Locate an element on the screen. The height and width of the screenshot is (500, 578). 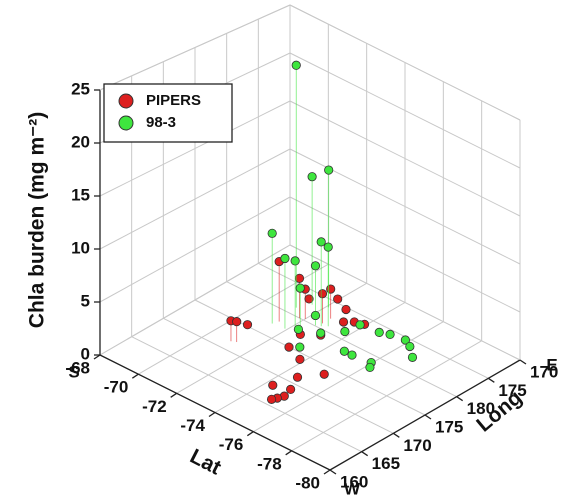
x-tick-label: -70 is located at coordinates (116, 387).